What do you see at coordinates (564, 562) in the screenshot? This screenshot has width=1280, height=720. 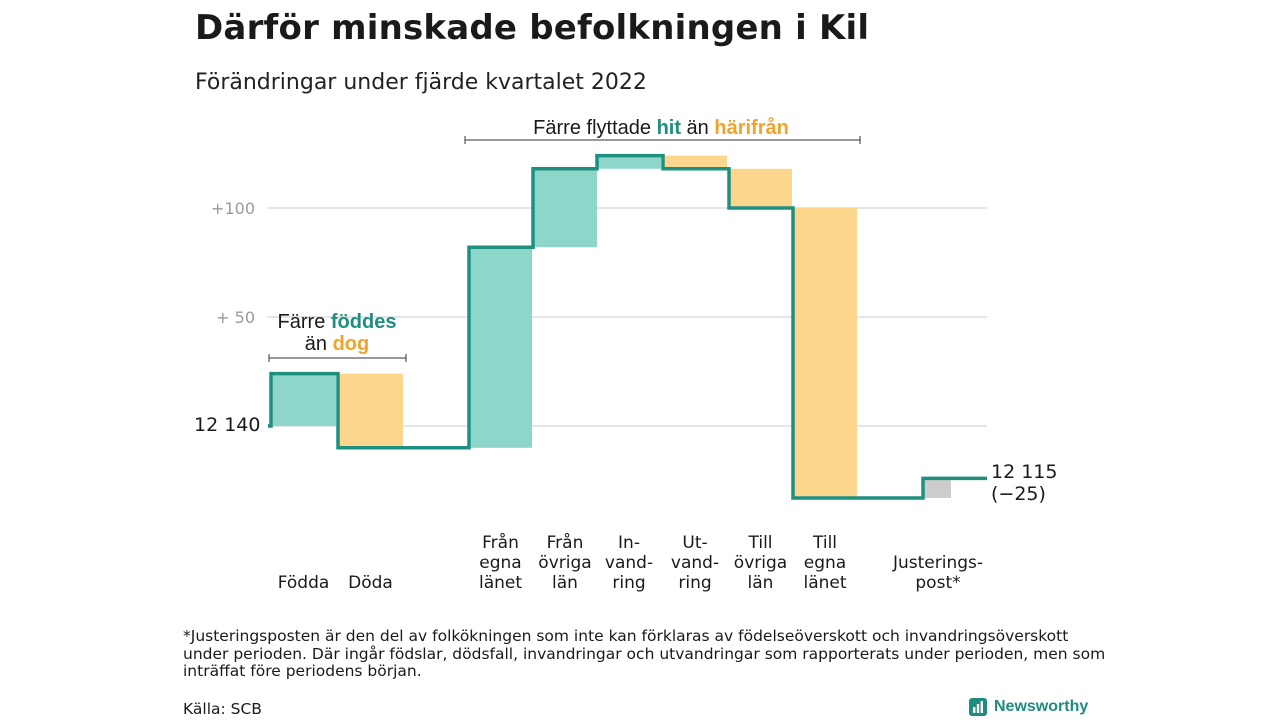 I see `category-label: Från övriga län` at bounding box center [564, 562].